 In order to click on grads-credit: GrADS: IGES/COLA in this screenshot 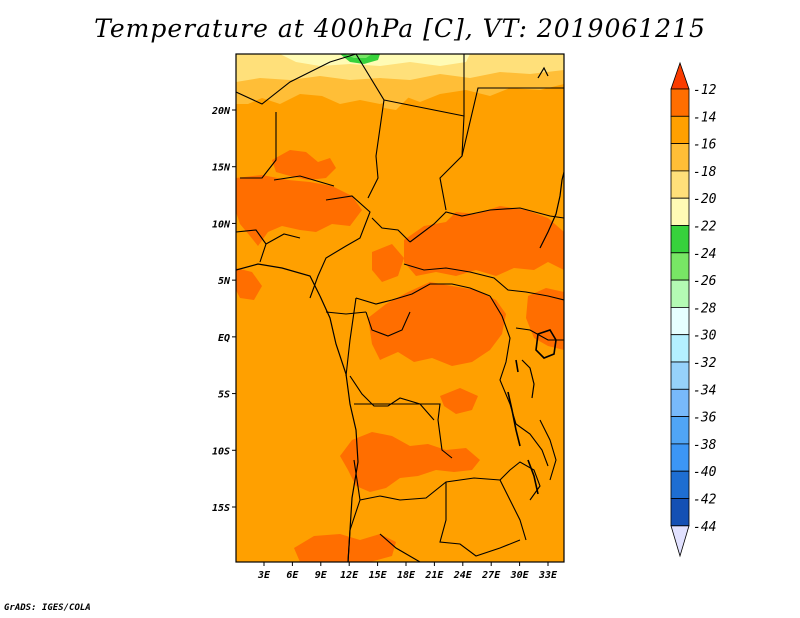, I will do `click(47, 608)`.